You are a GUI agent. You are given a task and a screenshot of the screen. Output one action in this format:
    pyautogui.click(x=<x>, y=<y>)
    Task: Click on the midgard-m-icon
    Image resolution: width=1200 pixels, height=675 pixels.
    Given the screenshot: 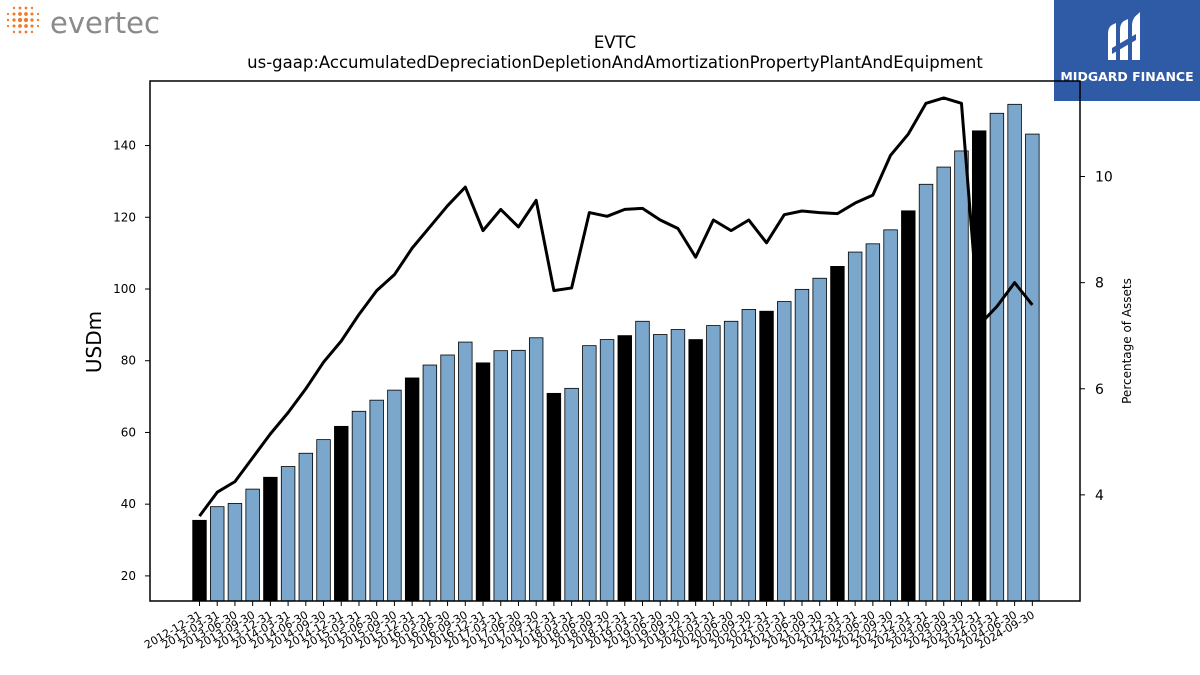 What is the action you would take?
    pyautogui.click(x=1124, y=36)
    